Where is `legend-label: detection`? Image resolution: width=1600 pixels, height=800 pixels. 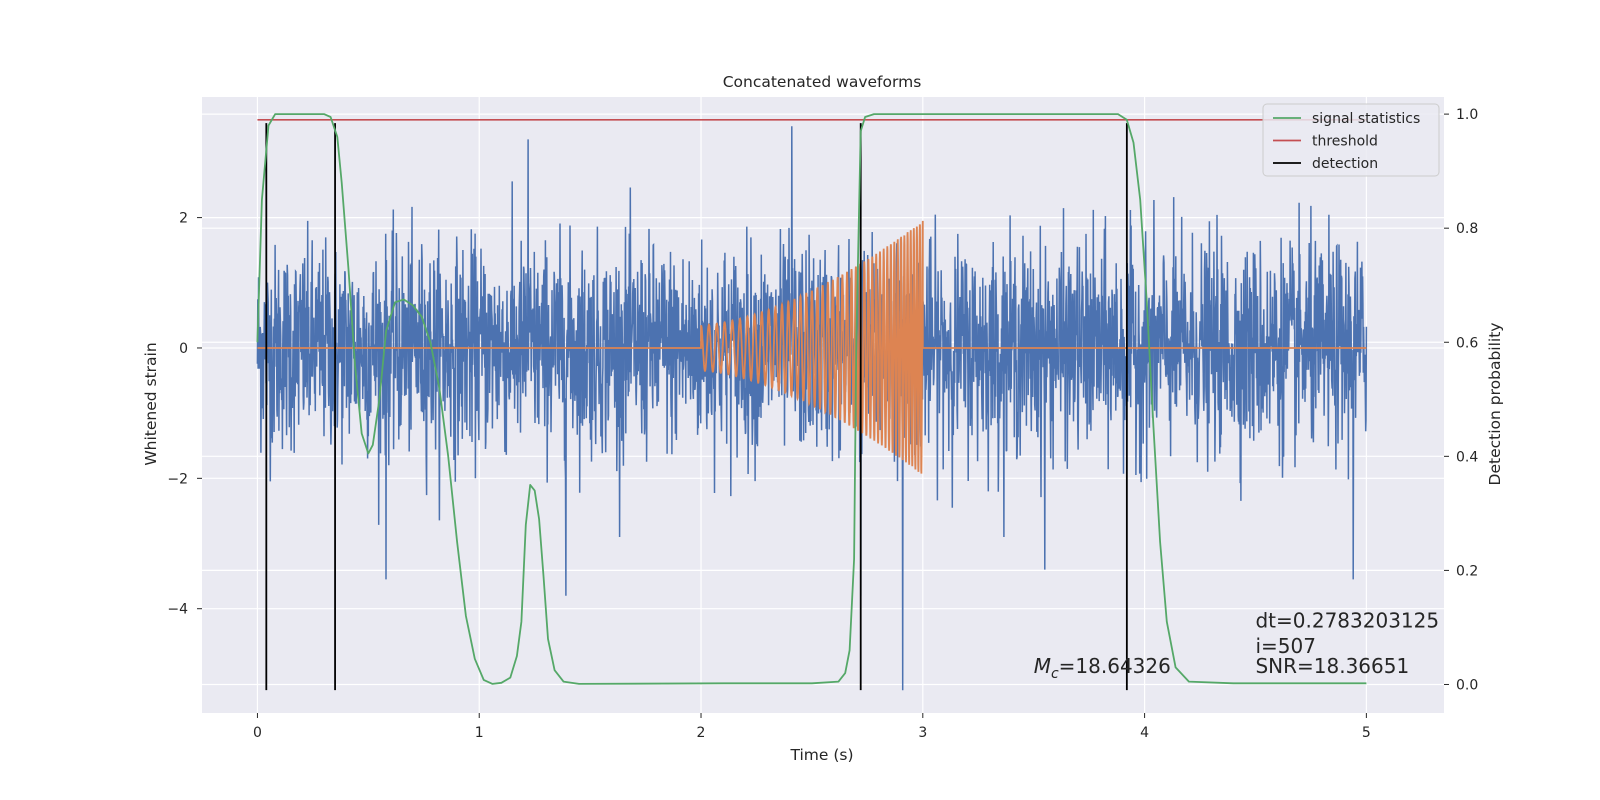 legend-label: detection is located at coordinates (1345, 164).